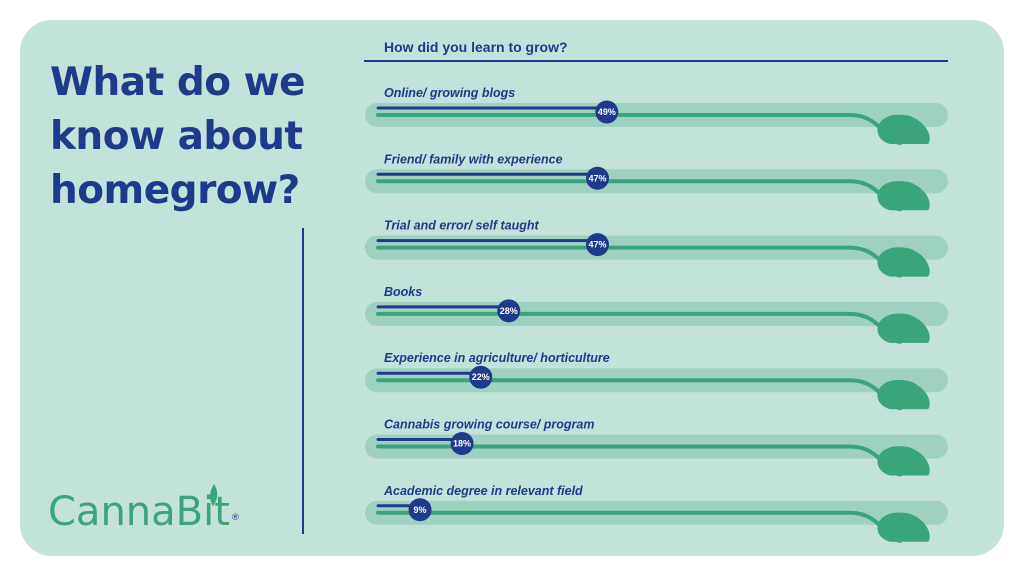 Image resolution: width=1024 pixels, height=576 pixels. Describe the element at coordinates (403, 292) in the screenshot. I see `bar-label: Books` at that location.